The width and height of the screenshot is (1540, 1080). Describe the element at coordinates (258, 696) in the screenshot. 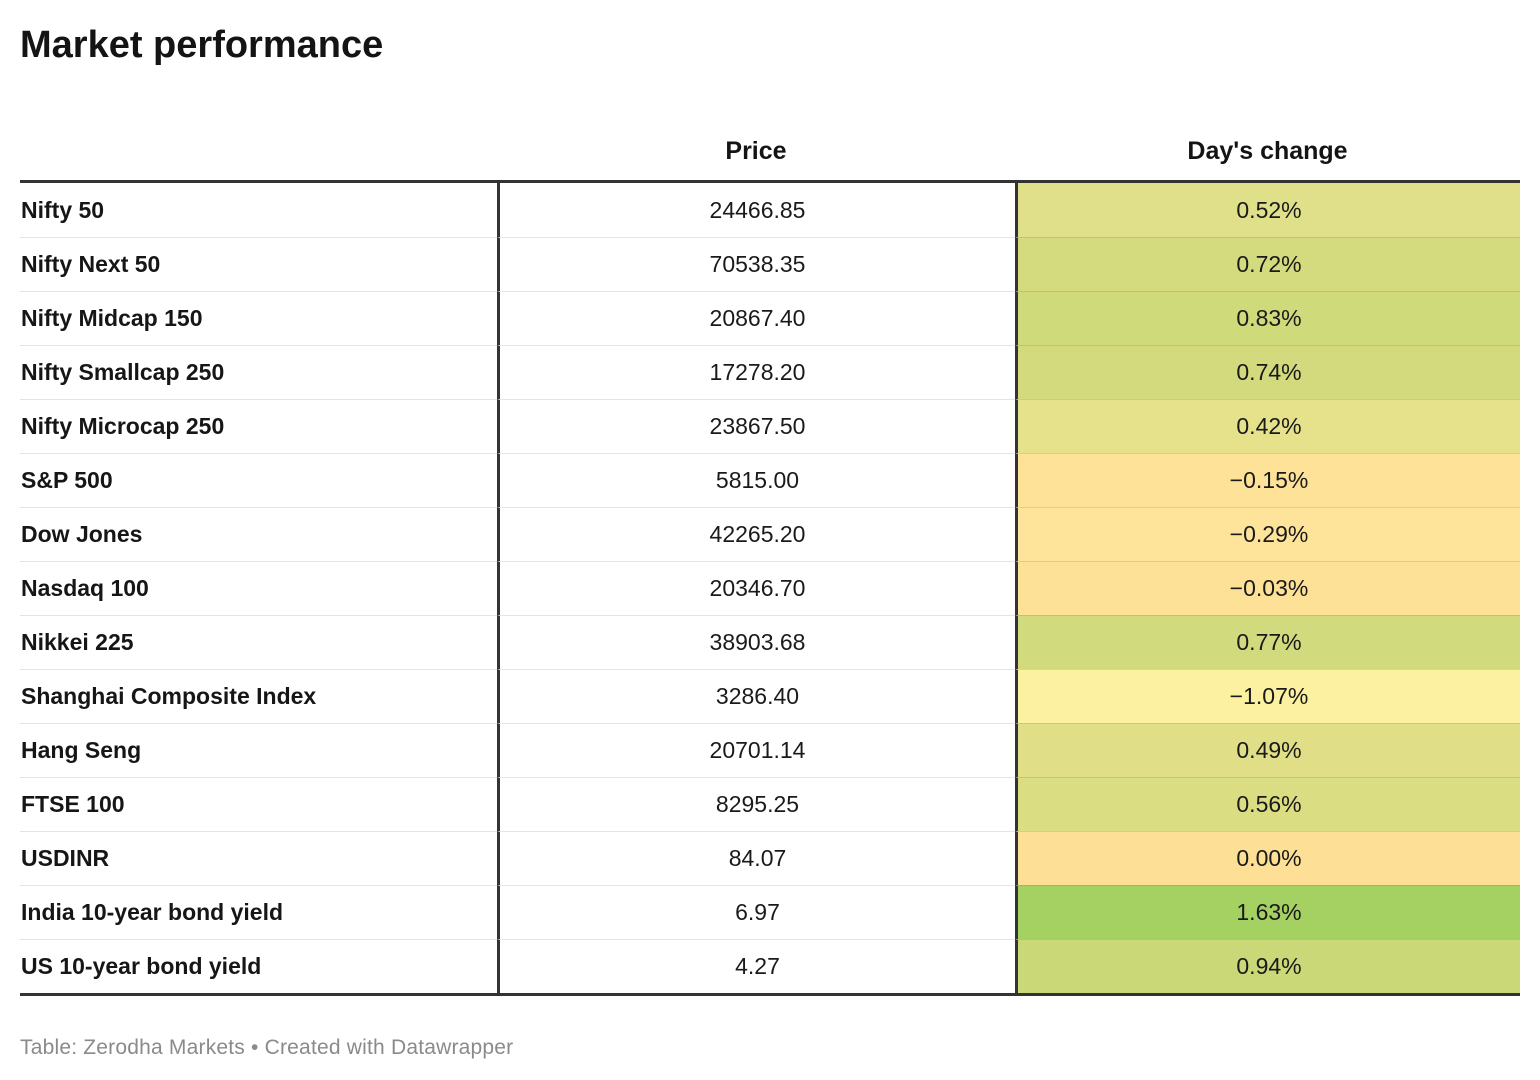

I see `row-label: Shanghai Composite Index` at that location.